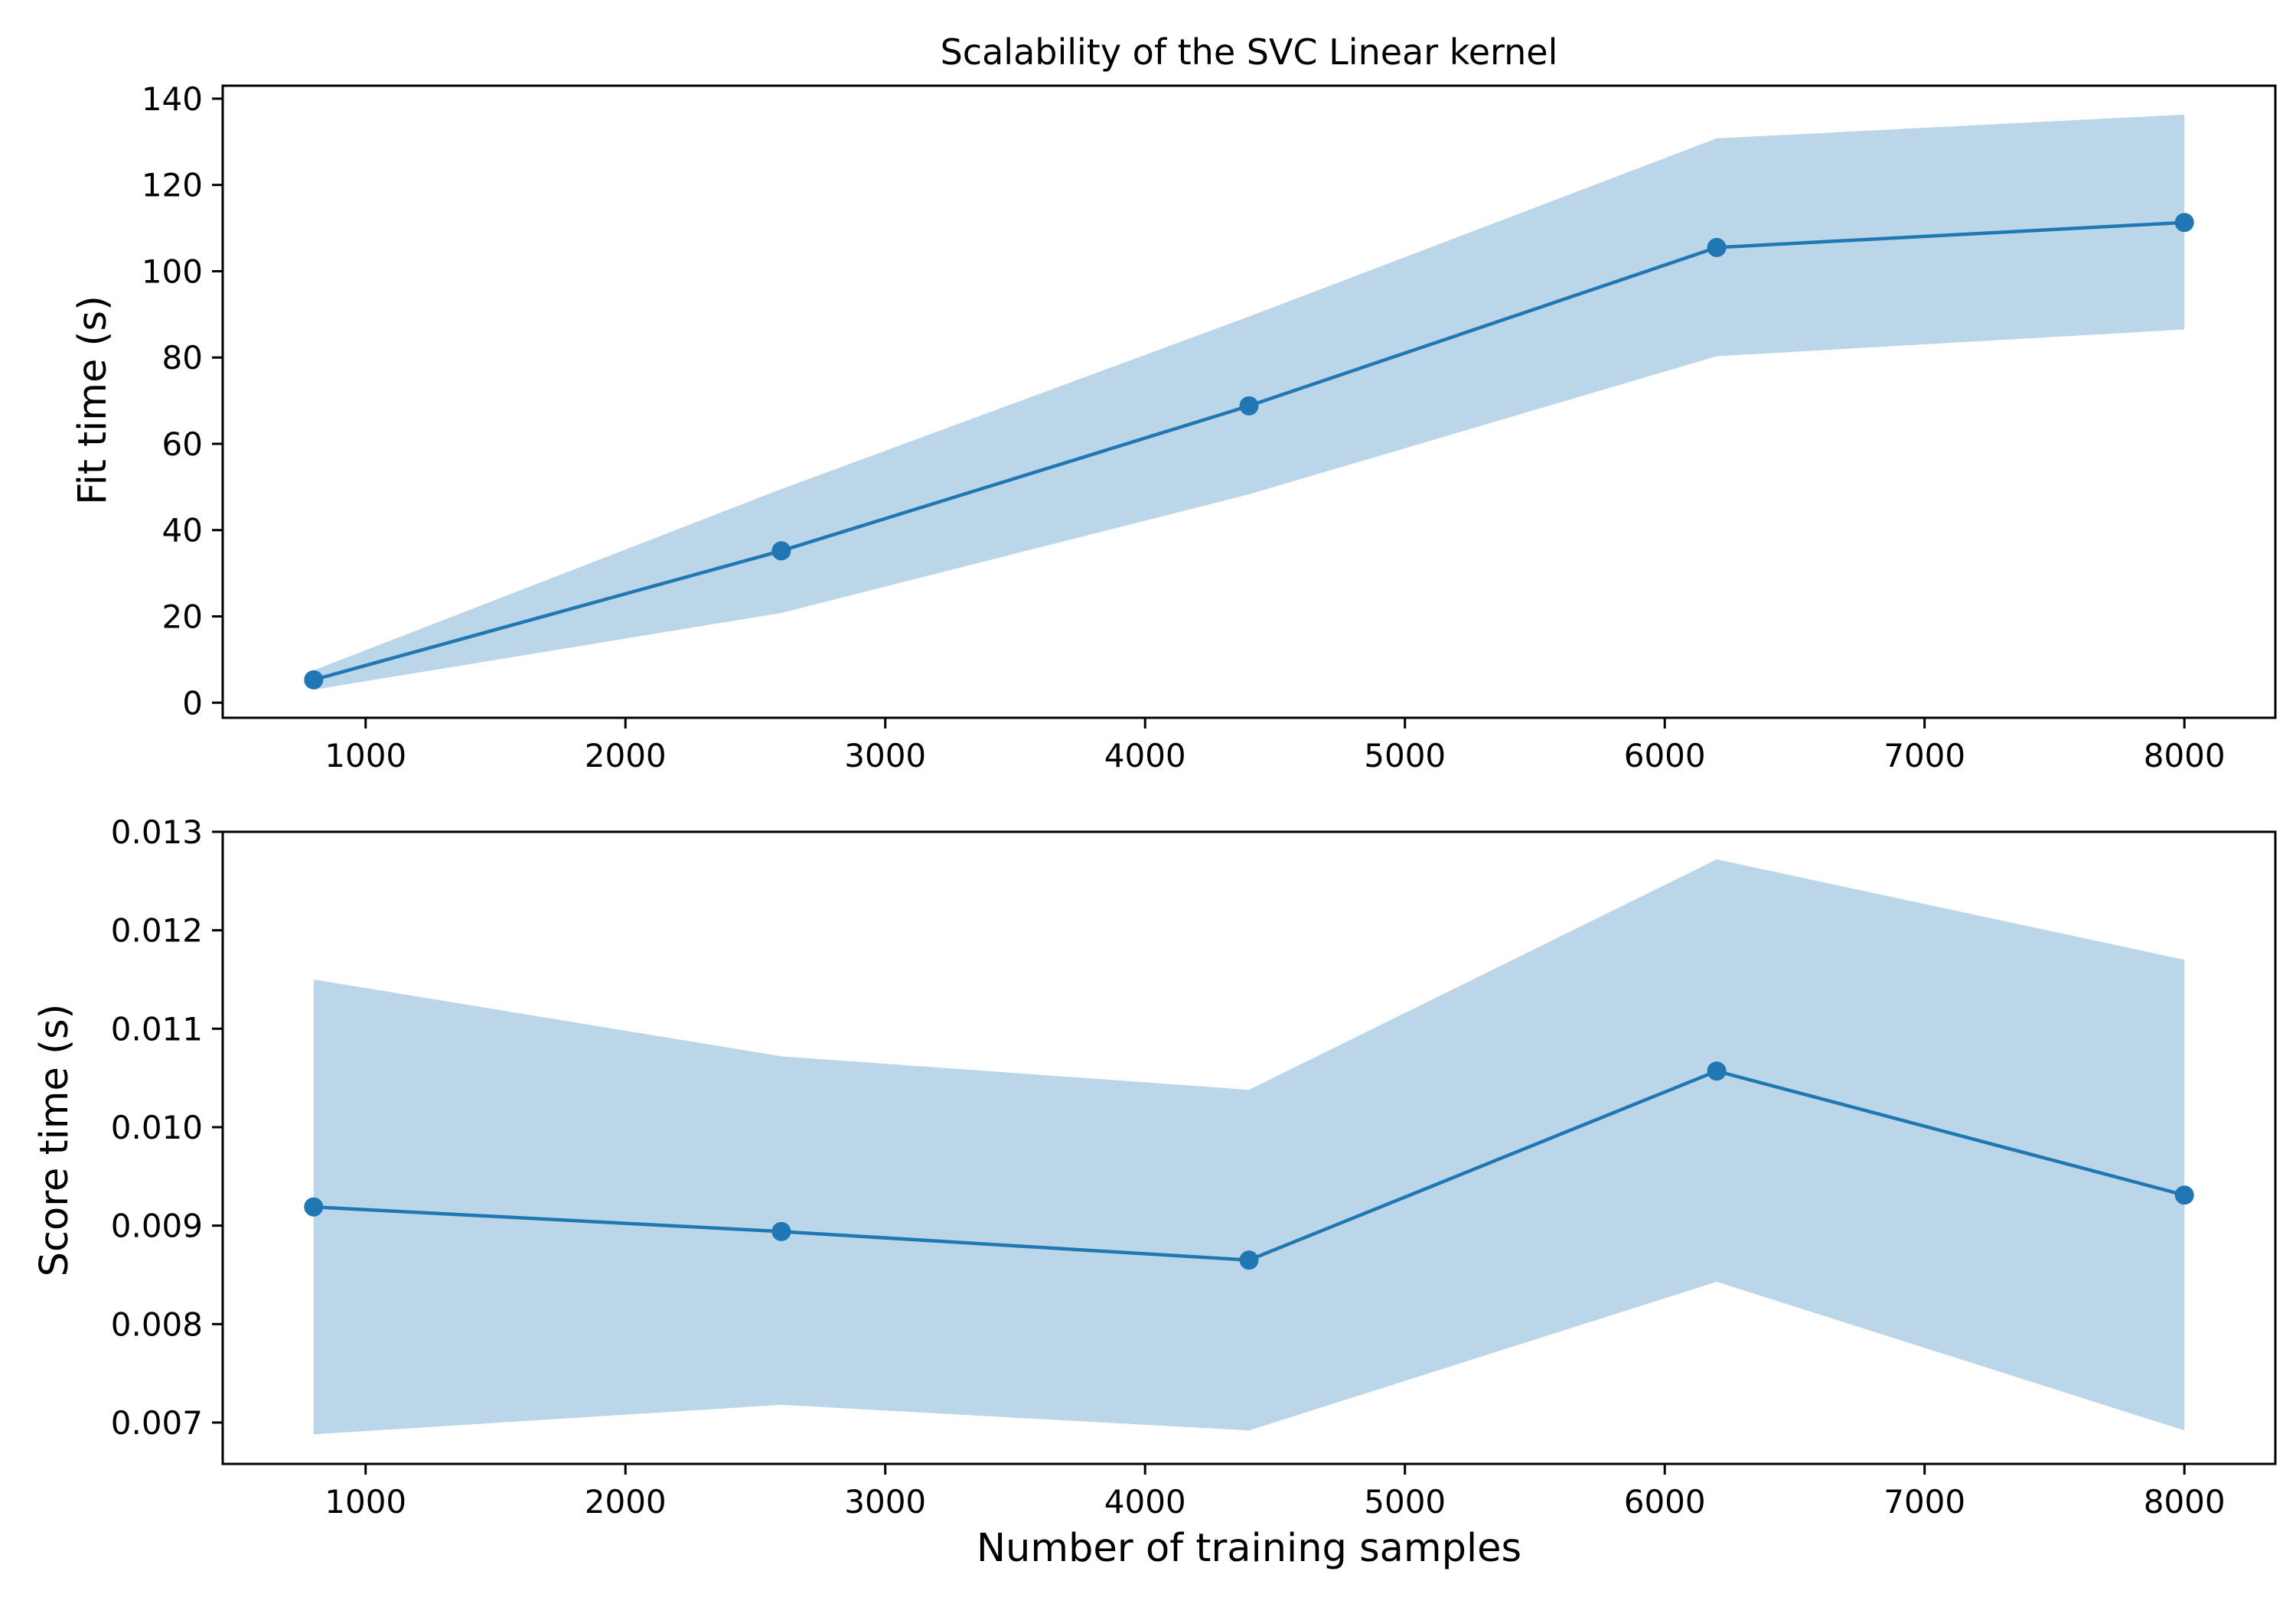 This screenshot has width=2296, height=1607. Describe the element at coordinates (192, 703) in the screenshot. I see `fit-time-y-tick-label: 0` at that location.